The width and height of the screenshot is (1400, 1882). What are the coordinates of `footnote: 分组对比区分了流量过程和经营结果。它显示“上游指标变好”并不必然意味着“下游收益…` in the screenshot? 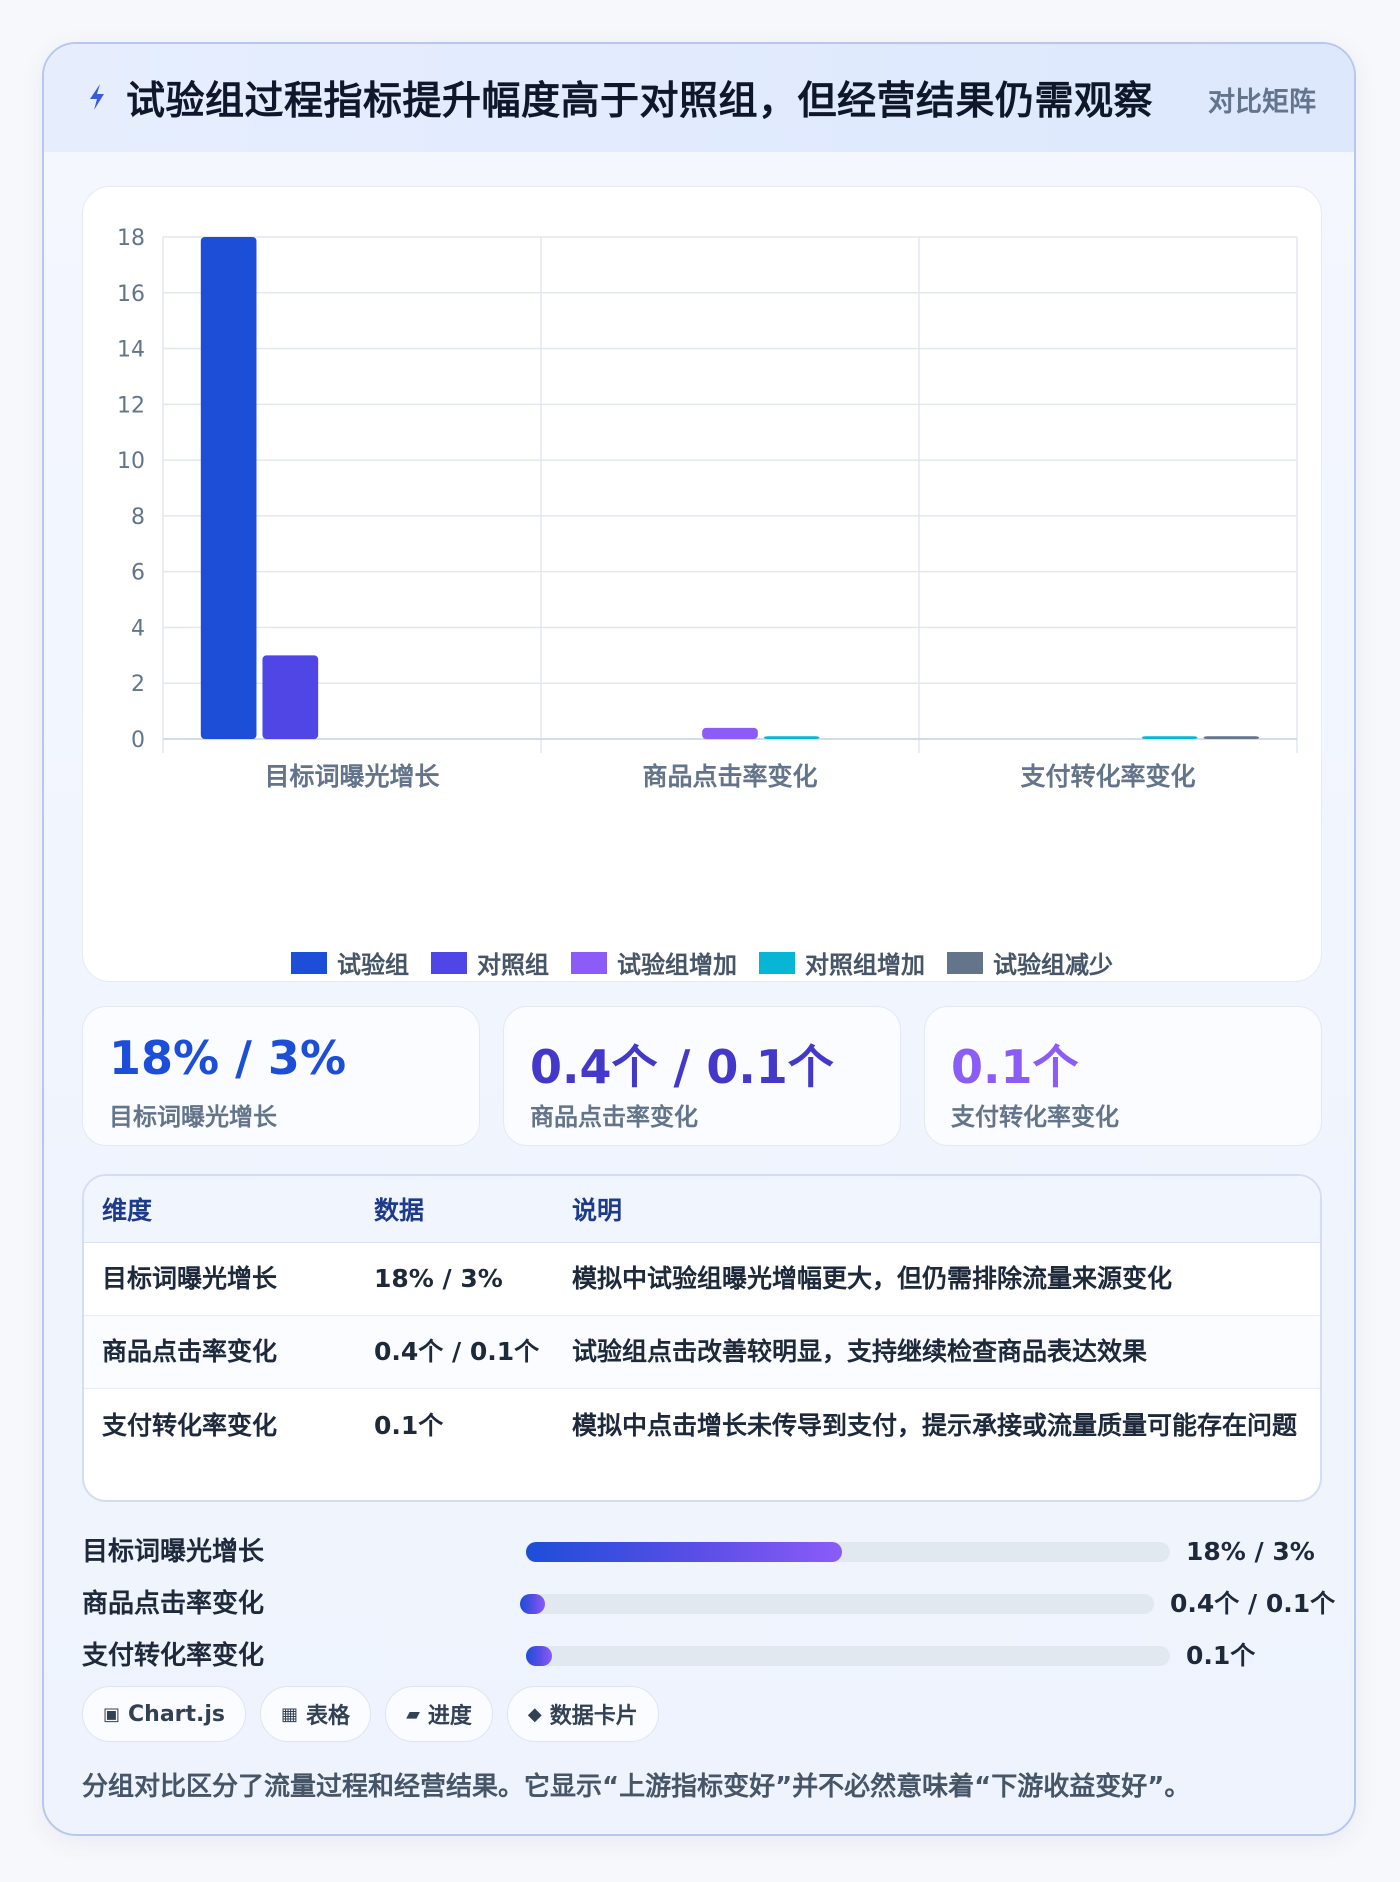 It's located at (636, 1787).